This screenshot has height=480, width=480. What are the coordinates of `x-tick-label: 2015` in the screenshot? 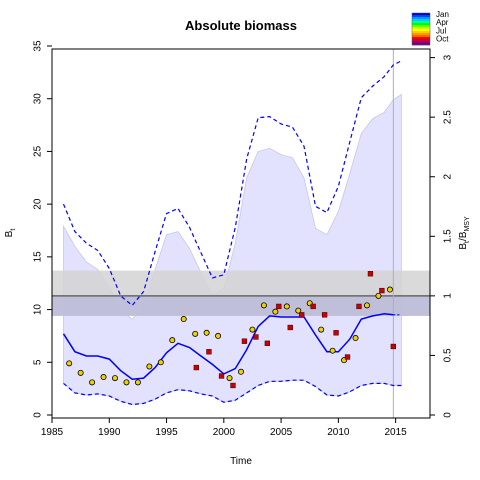 It's located at (396, 432).